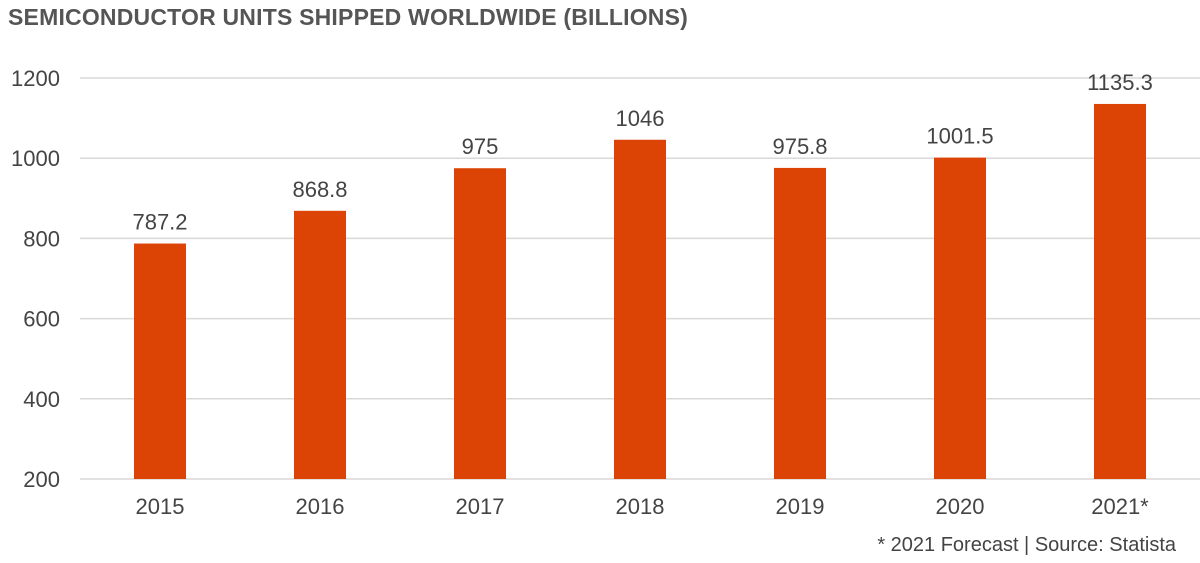 This screenshot has width=1200, height=563. What do you see at coordinates (41, 479) in the screenshot?
I see `y-tick-label: 200` at bounding box center [41, 479].